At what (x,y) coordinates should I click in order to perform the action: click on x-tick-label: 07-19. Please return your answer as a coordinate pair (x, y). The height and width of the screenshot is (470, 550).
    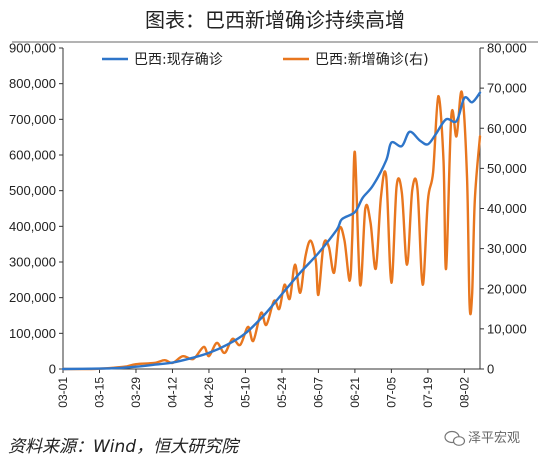
    Looking at the image, I should click on (428, 392).